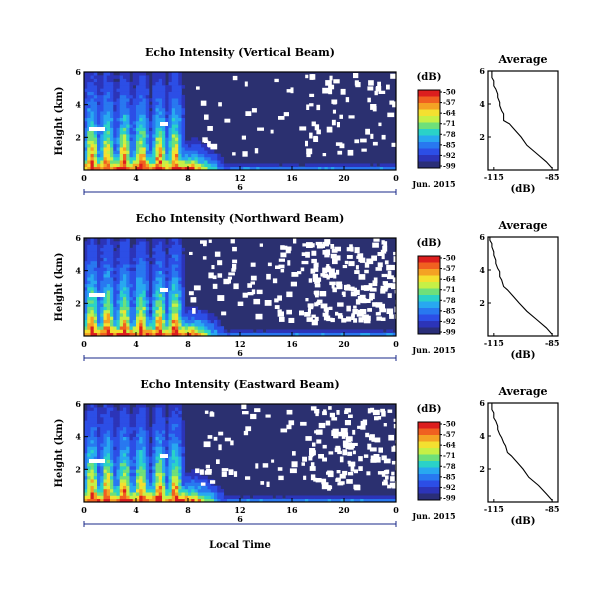 This screenshot has height=598, width=613. What do you see at coordinates (429, 259) in the screenshot?
I see `colorbar-segment` at bounding box center [429, 259].